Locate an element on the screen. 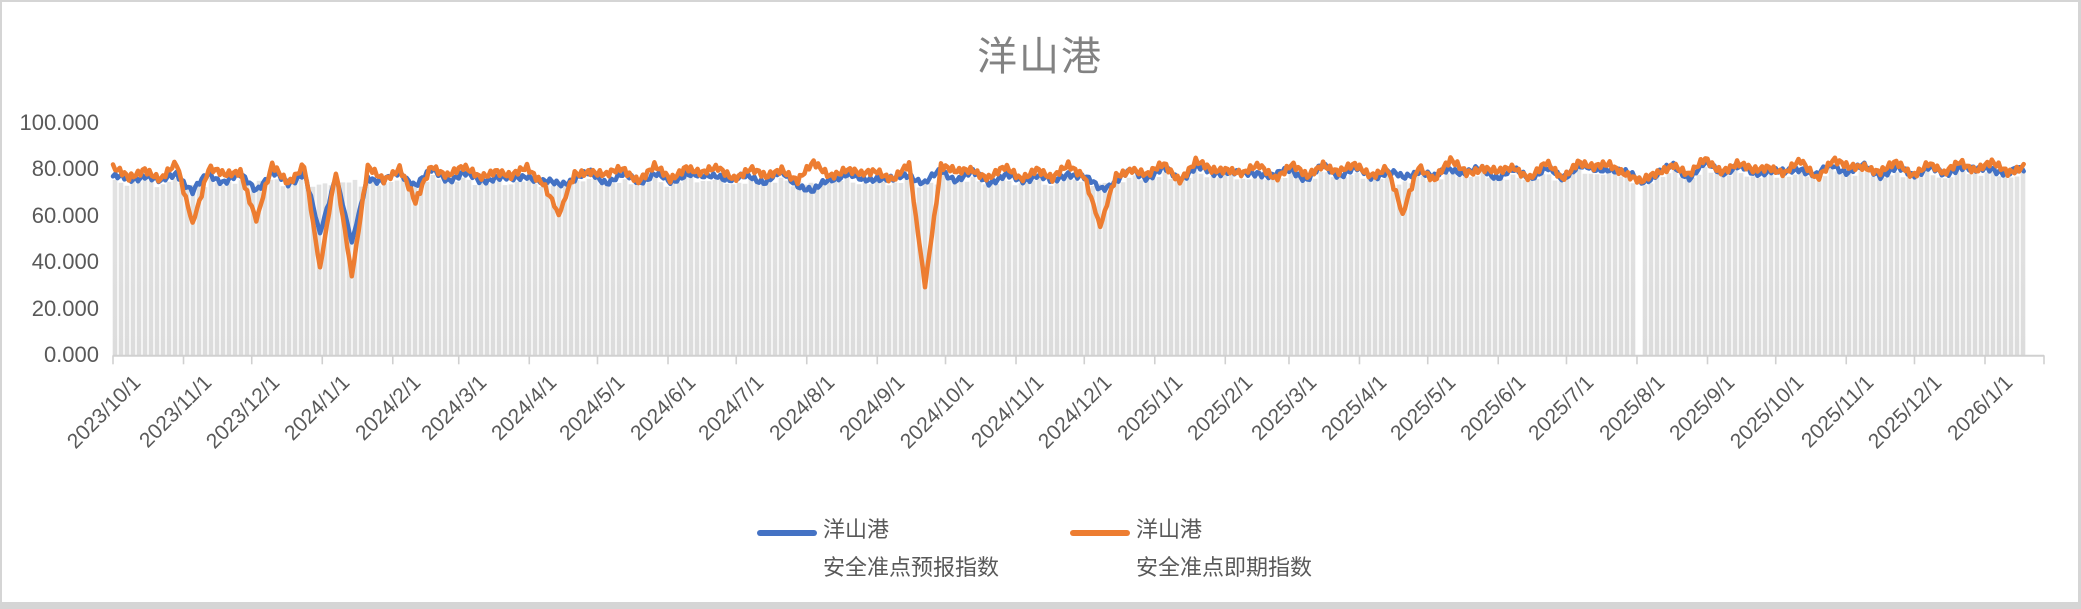  legend-label-forecast: 洋山港 安全准点预报指数 is located at coordinates (911, 549).